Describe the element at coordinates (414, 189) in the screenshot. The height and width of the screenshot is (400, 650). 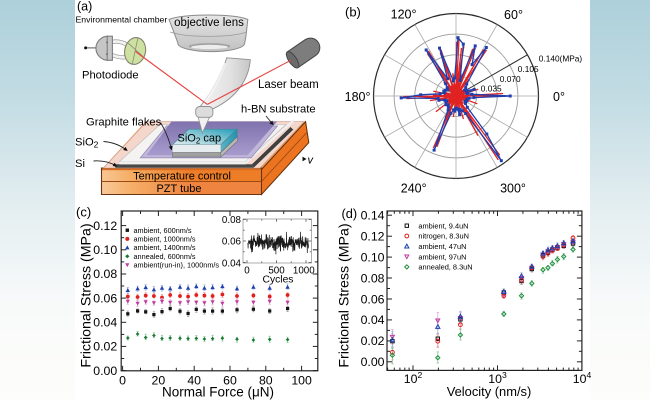
I see `svg-text: 240°` at that location.